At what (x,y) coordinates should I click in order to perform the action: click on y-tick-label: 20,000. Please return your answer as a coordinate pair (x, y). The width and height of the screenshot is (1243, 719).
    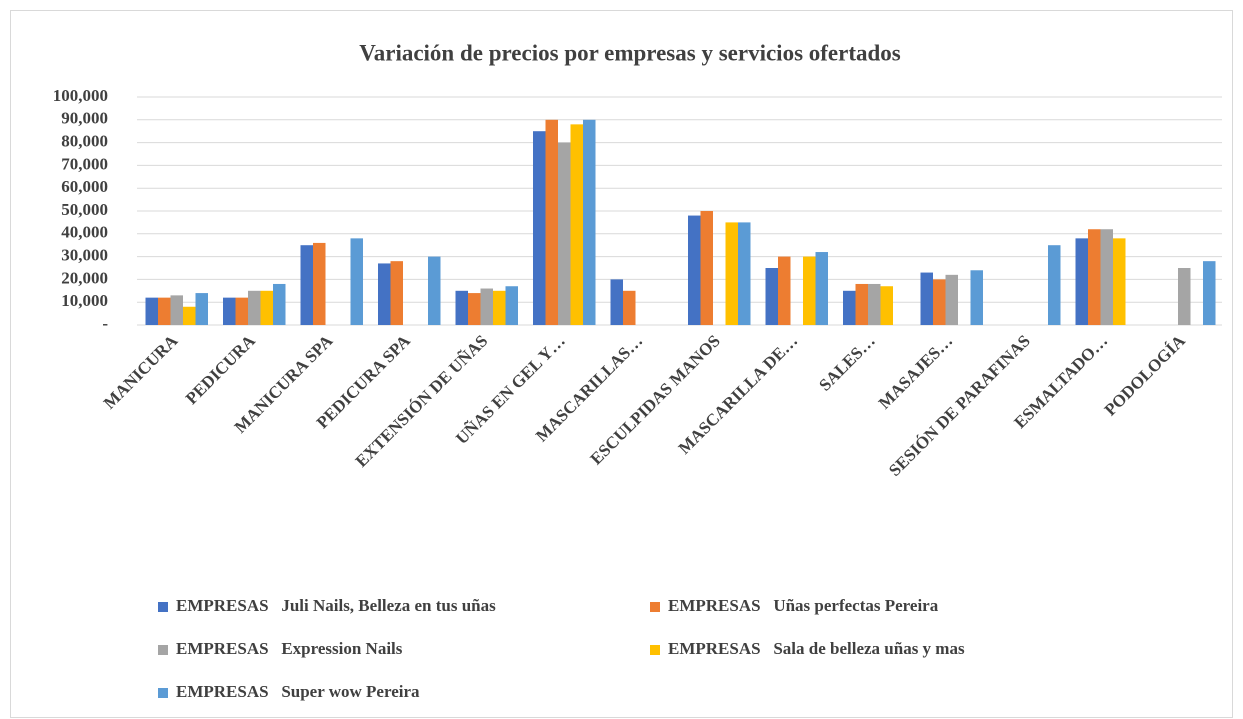
    Looking at the image, I should click on (84, 277).